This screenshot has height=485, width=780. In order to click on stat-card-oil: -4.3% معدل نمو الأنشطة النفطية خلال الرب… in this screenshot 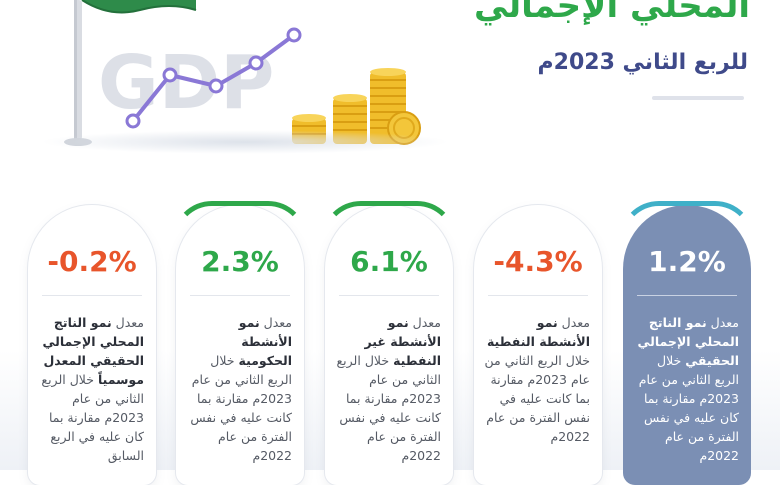, I will do `click(538, 345)`.